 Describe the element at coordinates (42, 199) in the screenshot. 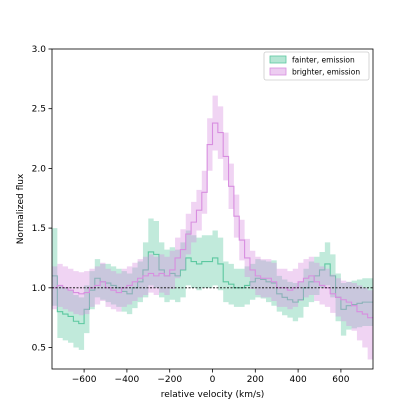

I see `y-axis: 0.5 1.0 1.5 2.0 2.5 3.0` at that location.